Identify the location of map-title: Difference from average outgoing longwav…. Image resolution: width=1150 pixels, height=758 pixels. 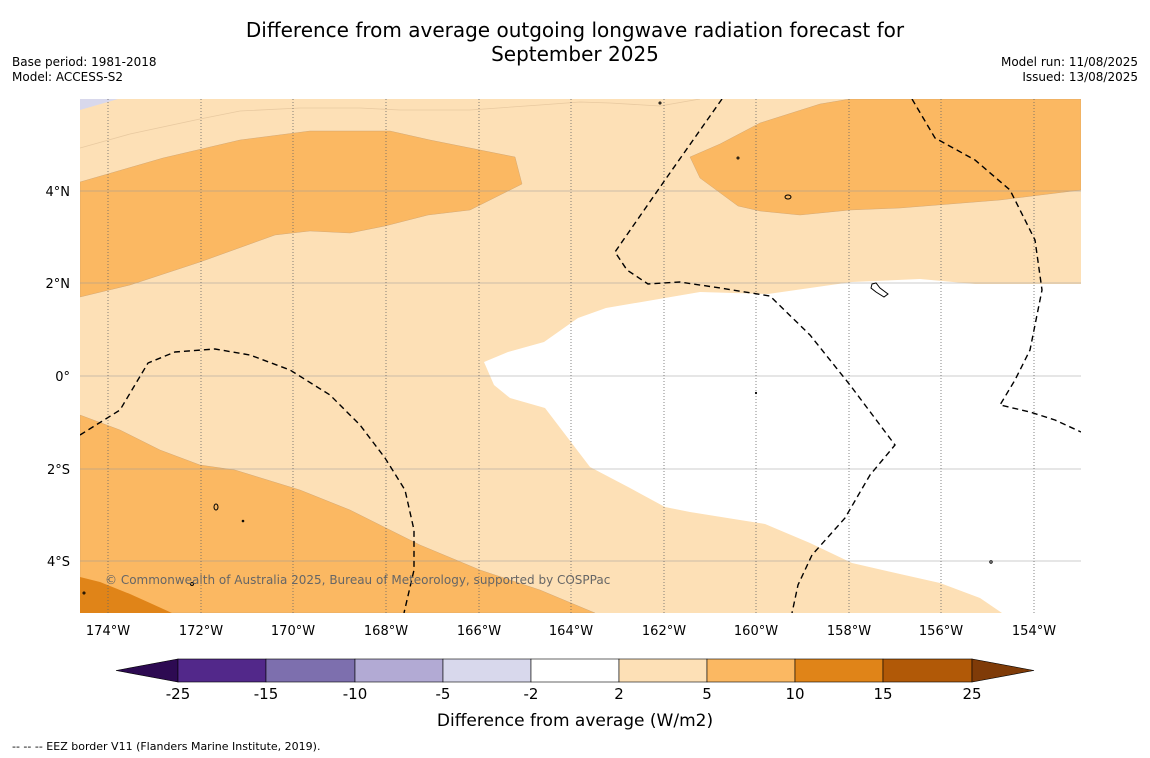
(575, 42).